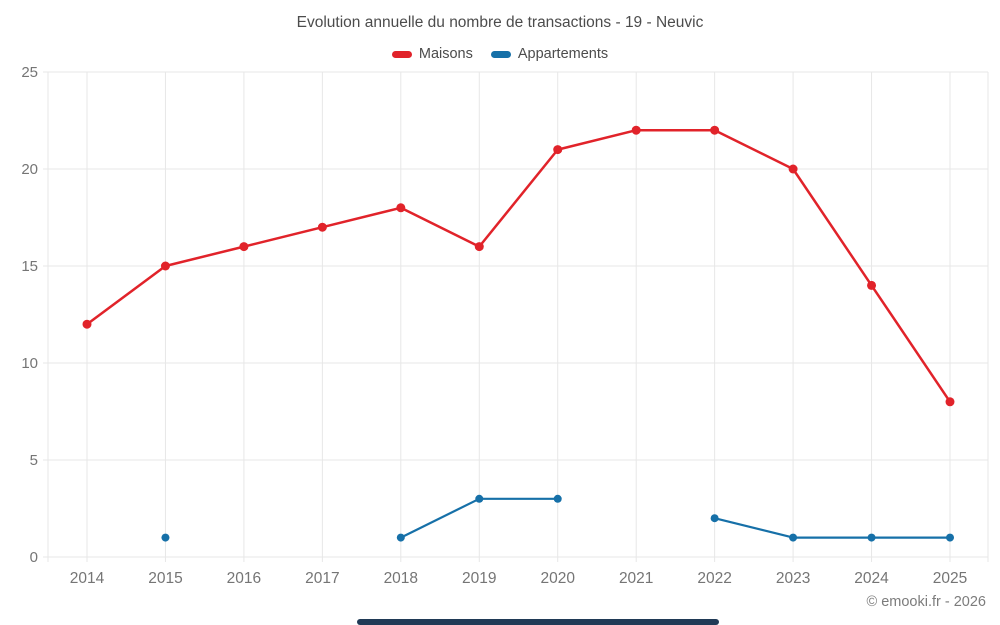 The height and width of the screenshot is (625, 1000). I want to click on y-tick-label: 5, so click(34, 460).